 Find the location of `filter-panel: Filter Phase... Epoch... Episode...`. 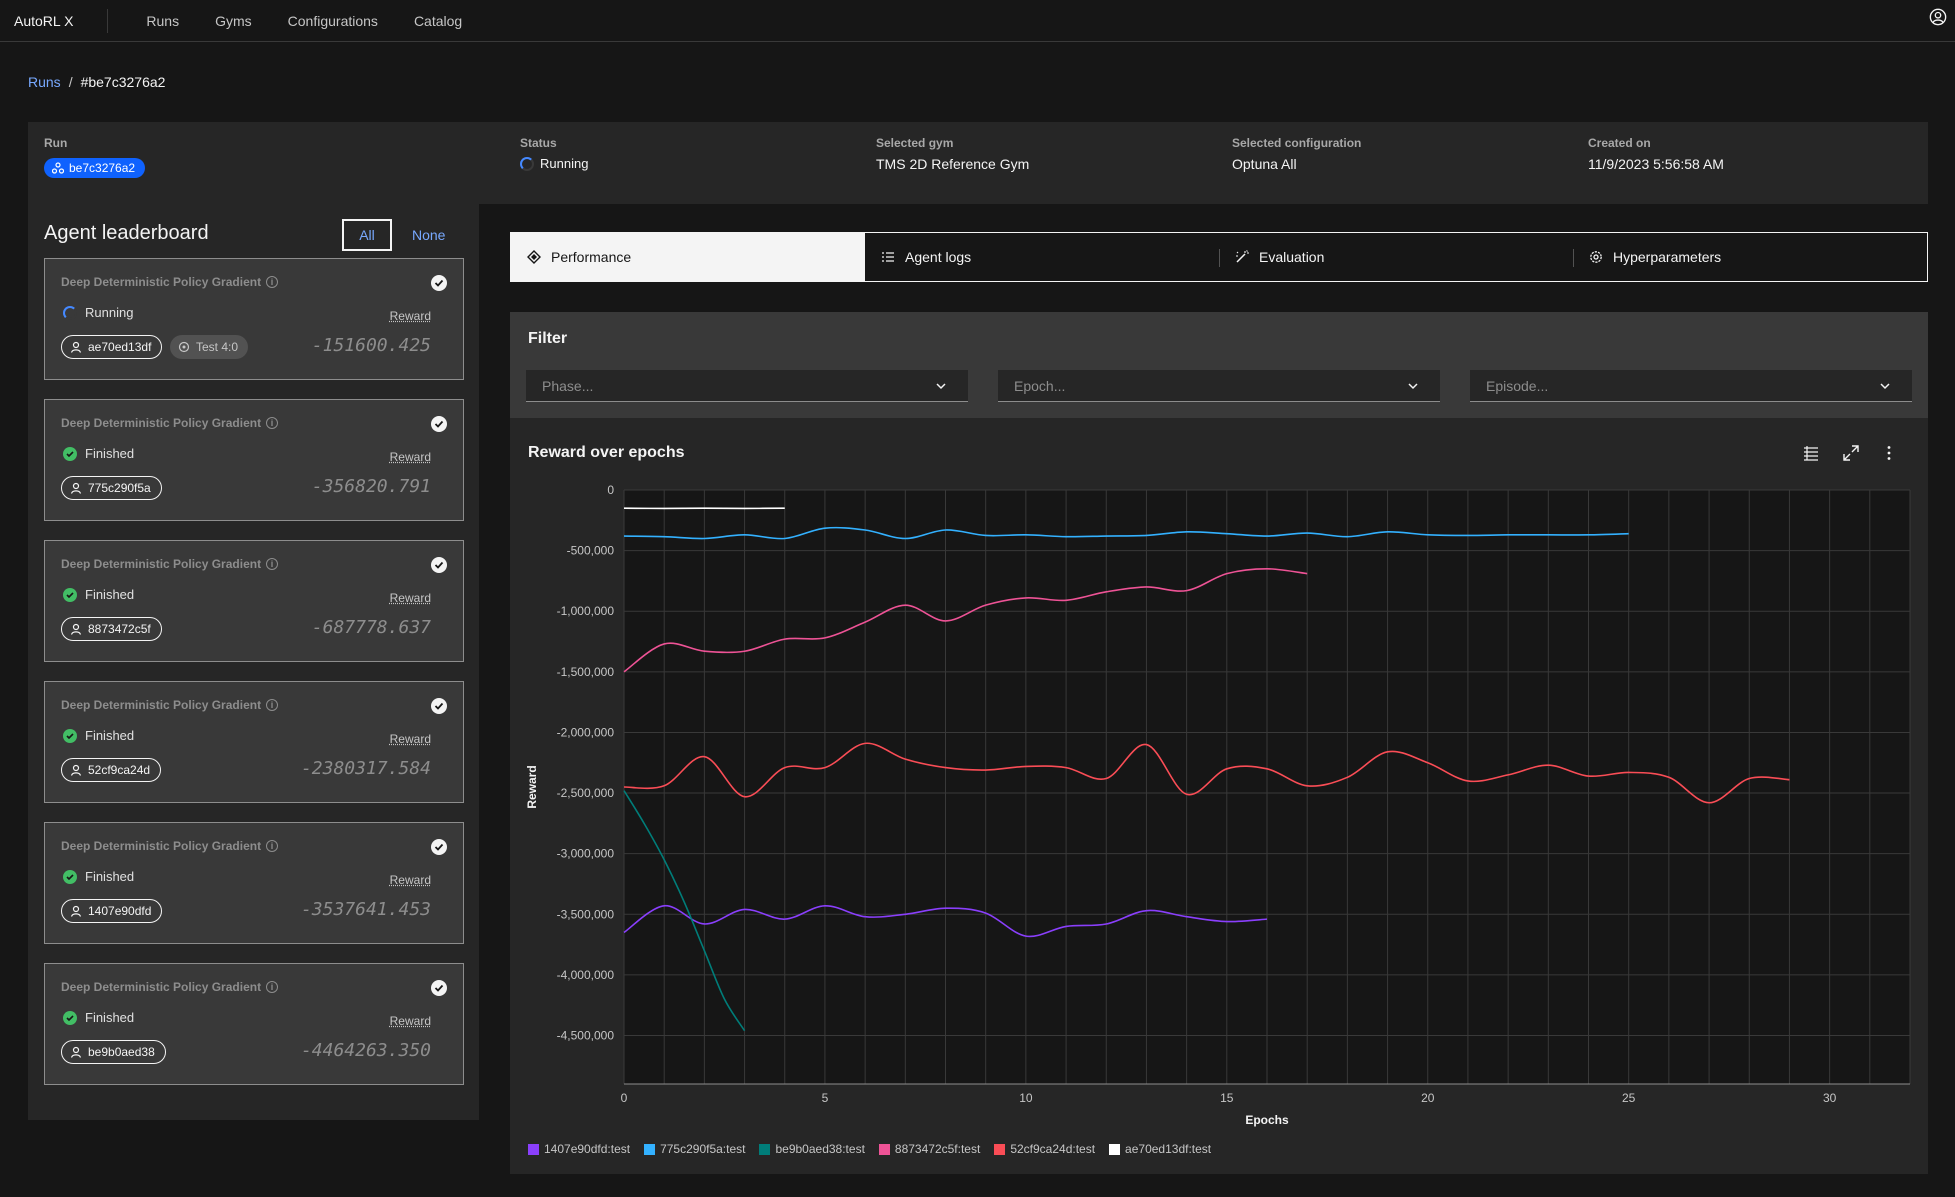

filter-panel: Filter Phase... Epoch... Episode... is located at coordinates (1219, 365).